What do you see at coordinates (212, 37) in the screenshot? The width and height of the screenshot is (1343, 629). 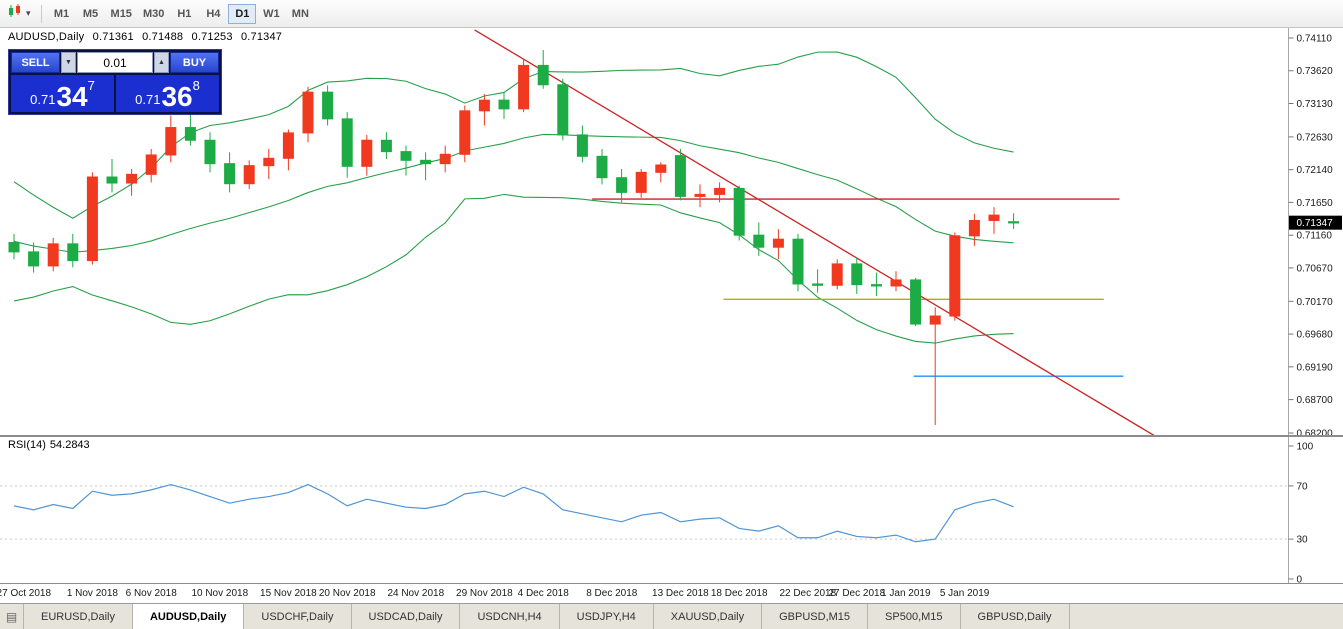 I see `chart-low-value: 0.71253` at bounding box center [212, 37].